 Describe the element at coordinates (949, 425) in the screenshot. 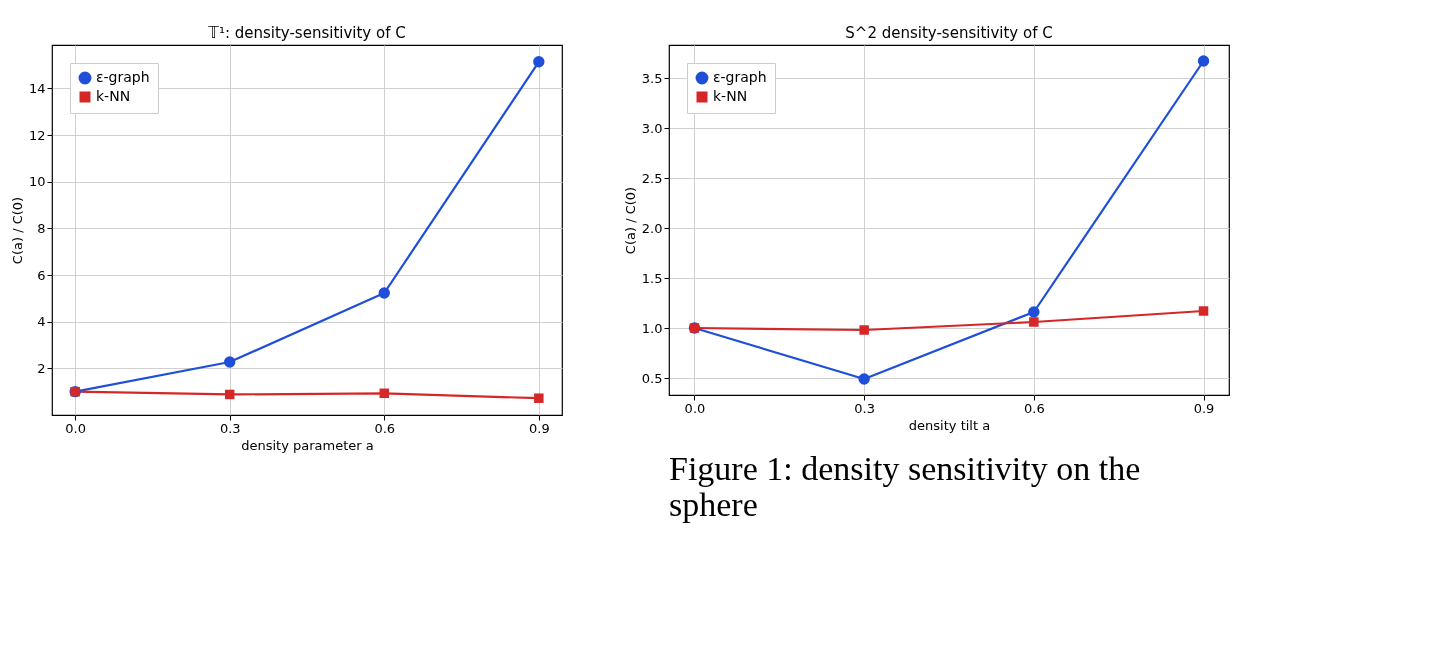

I see `x-axis-title: density tilt a` at that location.